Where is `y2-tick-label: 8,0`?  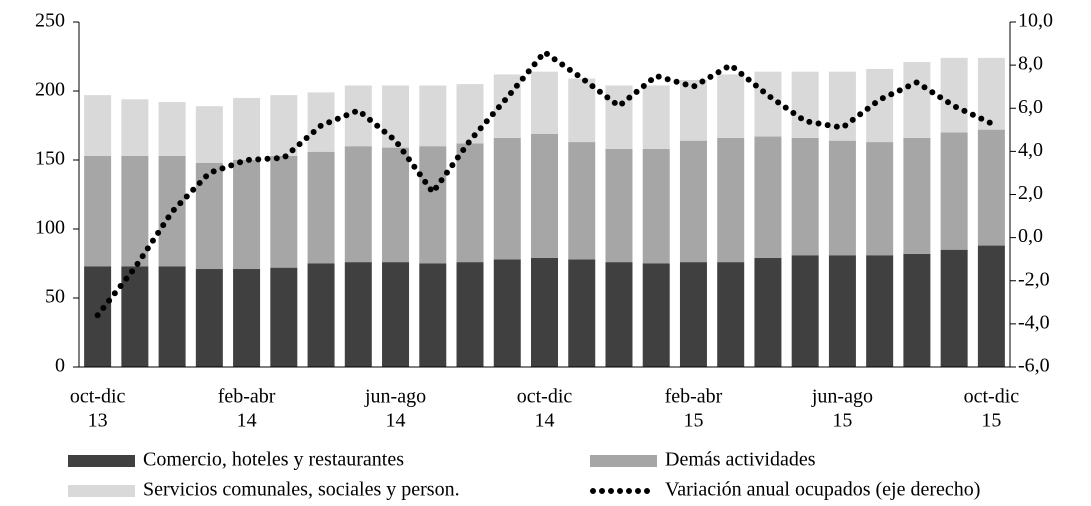 y2-tick-label: 8,0 is located at coordinates (1030, 64).